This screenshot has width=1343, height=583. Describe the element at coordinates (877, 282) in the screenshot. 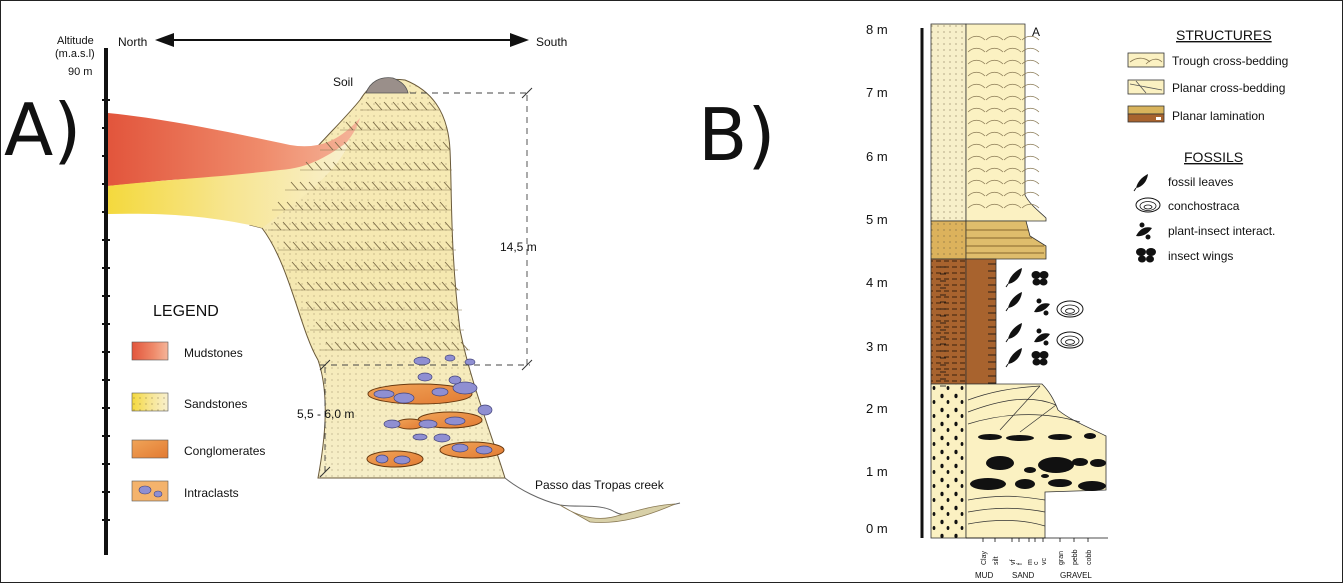

I see `tick-4m: 4 m` at that location.